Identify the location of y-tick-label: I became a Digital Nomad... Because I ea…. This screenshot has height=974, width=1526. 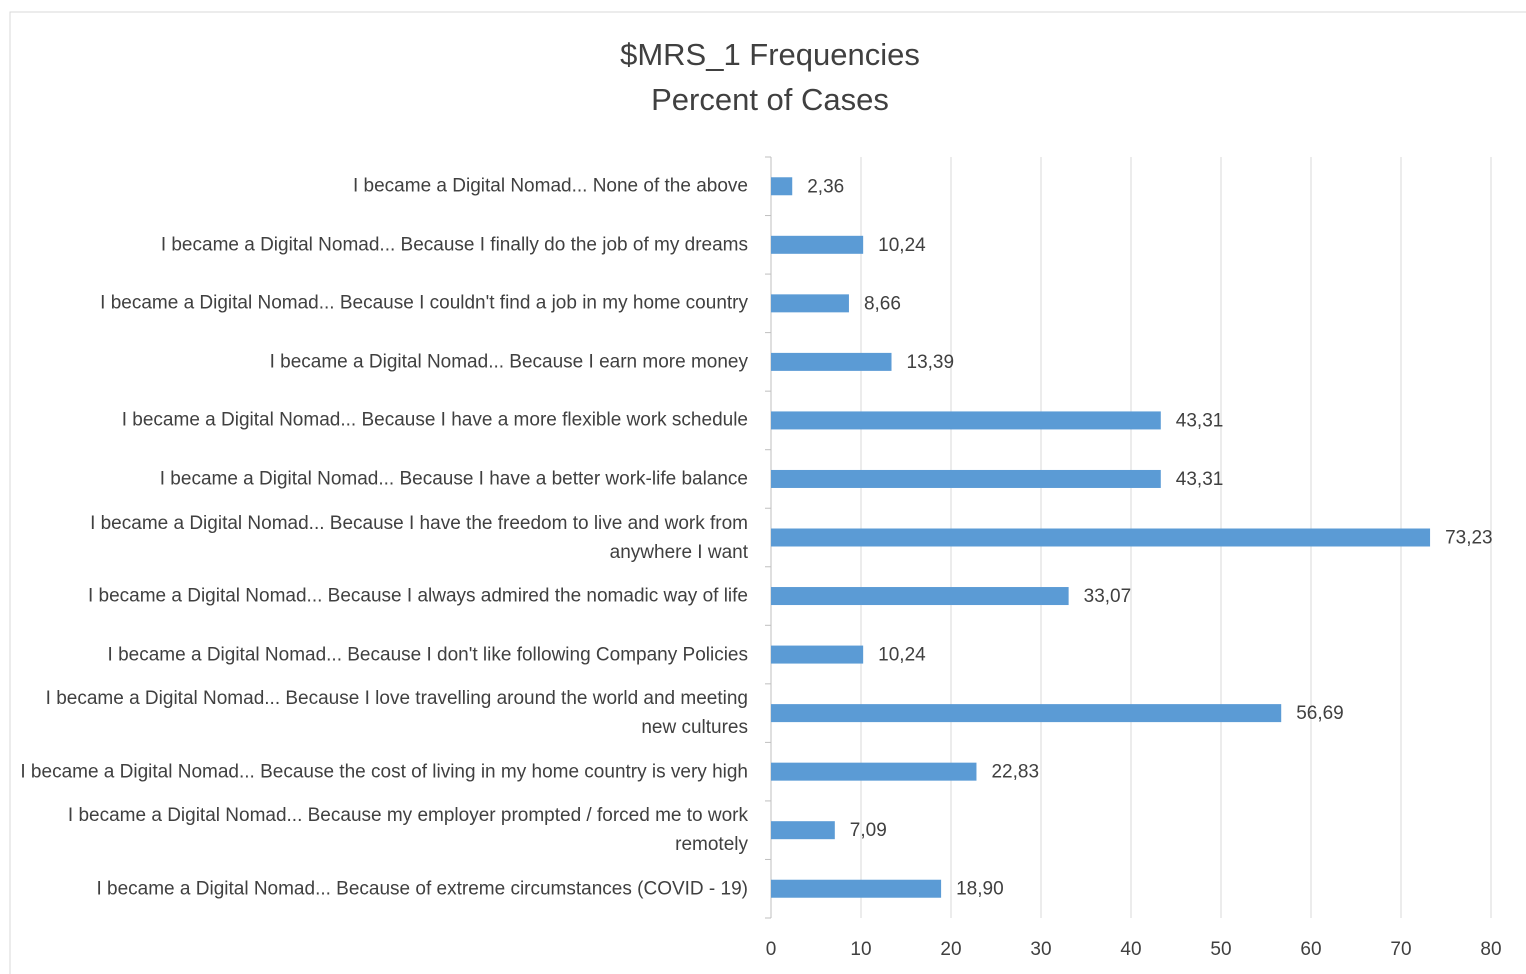
(508, 362).